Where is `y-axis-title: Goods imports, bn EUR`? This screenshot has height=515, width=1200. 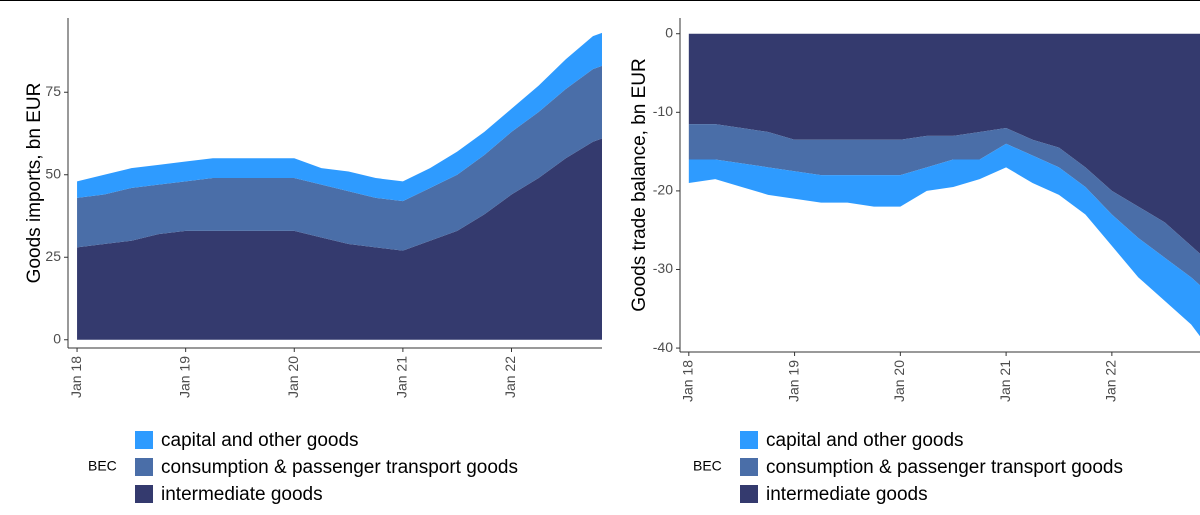 y-axis-title: Goods imports, bn EUR is located at coordinates (34, 183).